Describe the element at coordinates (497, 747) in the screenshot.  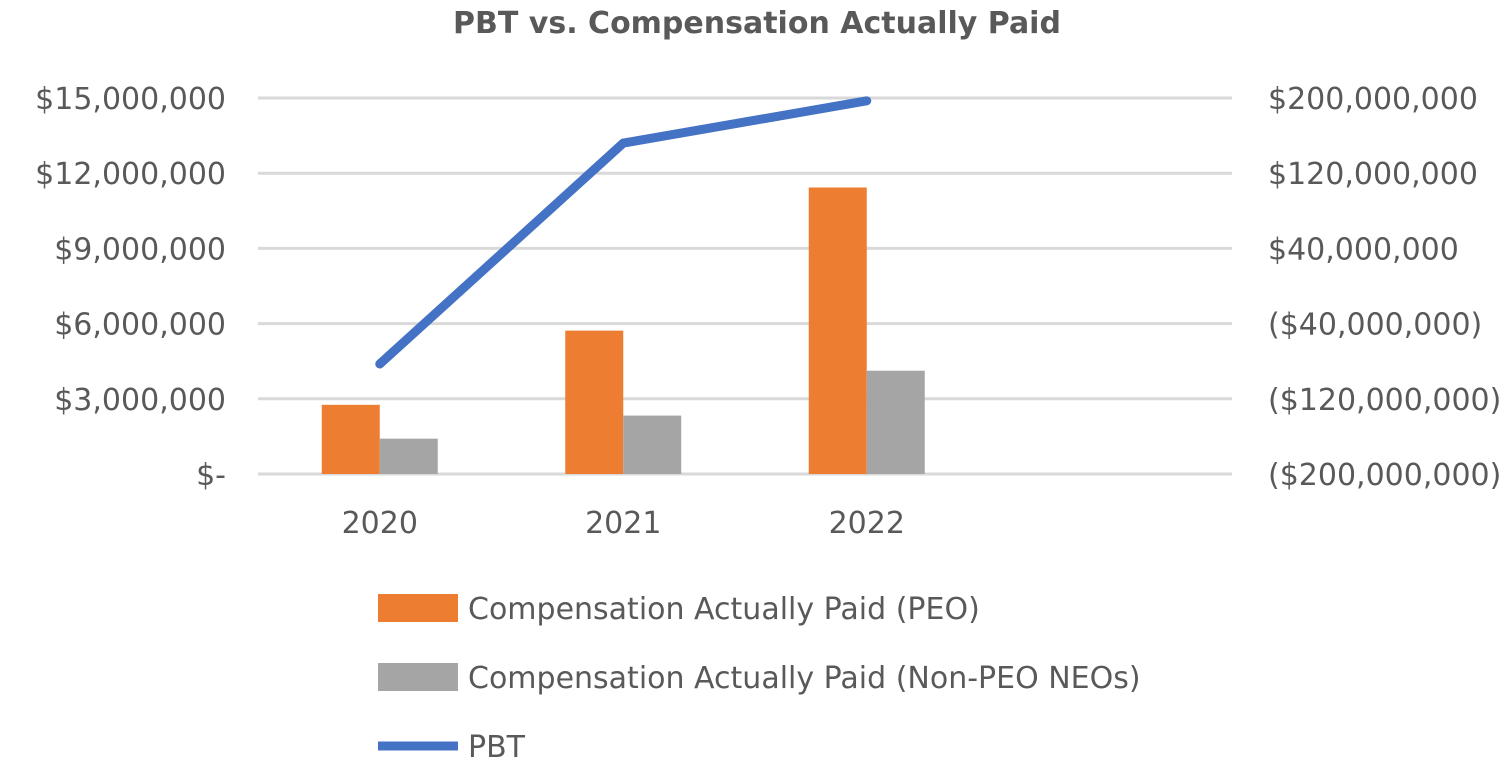
I see `legend-label-2: PBT` at that location.